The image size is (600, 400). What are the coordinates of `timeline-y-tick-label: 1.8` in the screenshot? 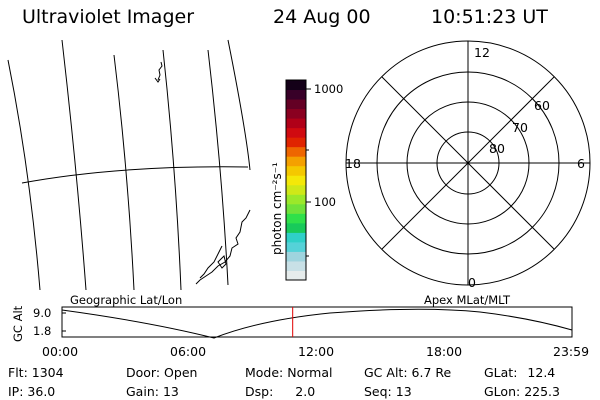 It's located at (42, 331).